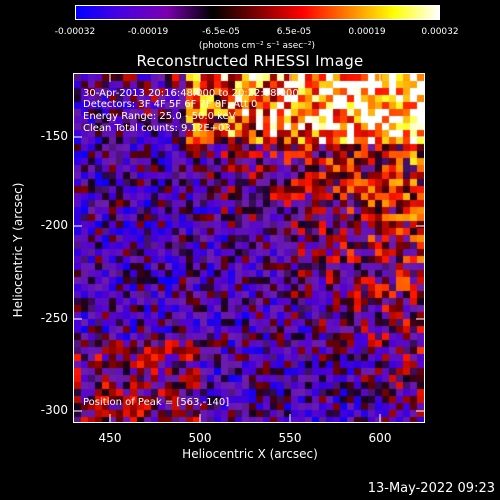  Describe the element at coordinates (110, 438) in the screenshot. I see `x-tick-label: 450` at that location.